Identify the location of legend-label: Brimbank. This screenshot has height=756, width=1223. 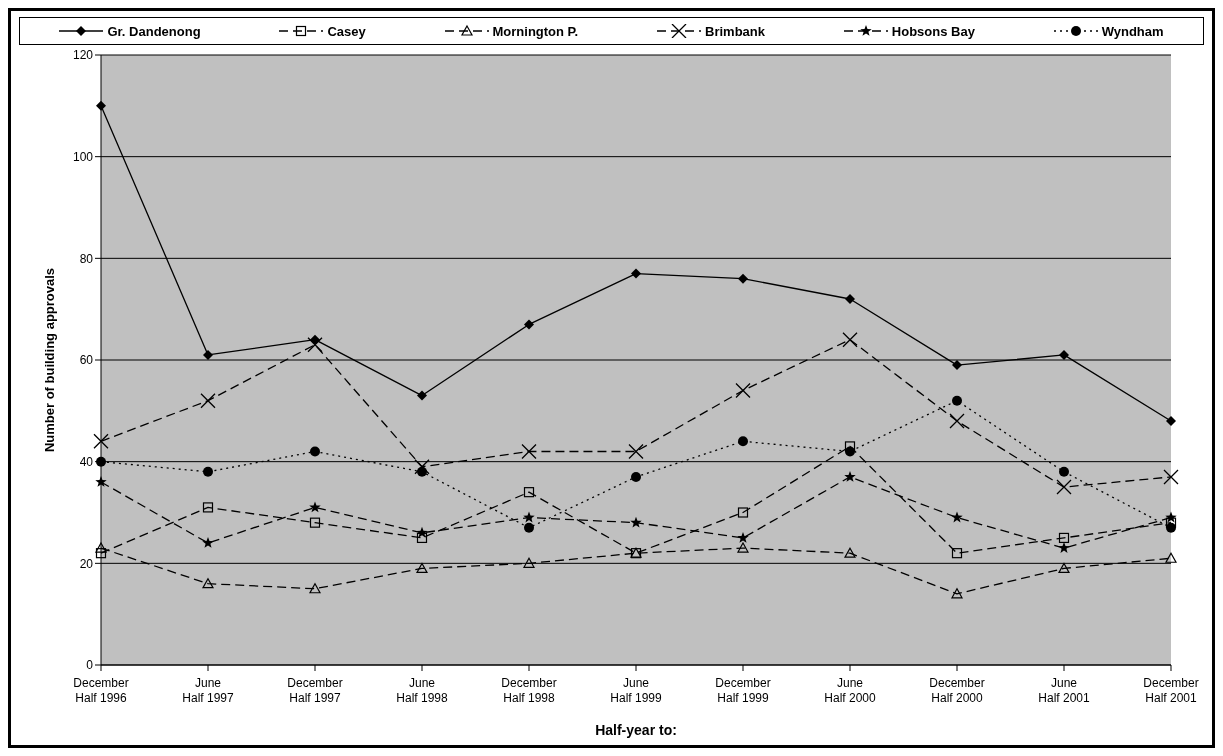
(734, 31).